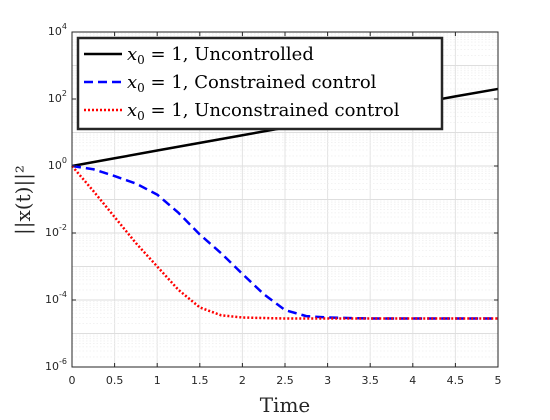 Image resolution: width=550 pixels, height=420 pixels. What do you see at coordinates (370, 380) in the screenshot?
I see `x-tick-label: 3.5` at bounding box center [370, 380].